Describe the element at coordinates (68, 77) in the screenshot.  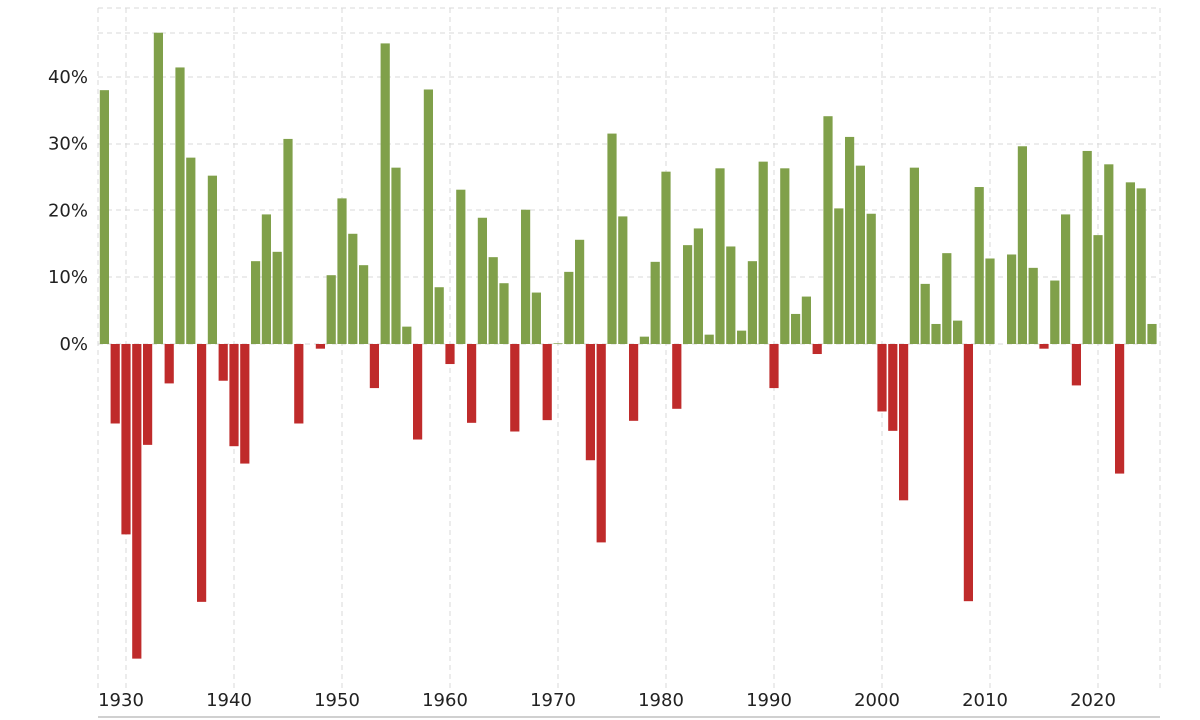
I see `y-tick-label: 40%` at that location.